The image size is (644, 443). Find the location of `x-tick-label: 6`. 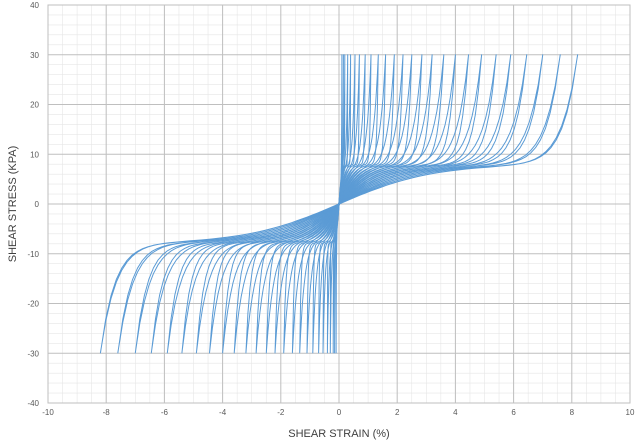

x-tick-label: 6 is located at coordinates (513, 412).